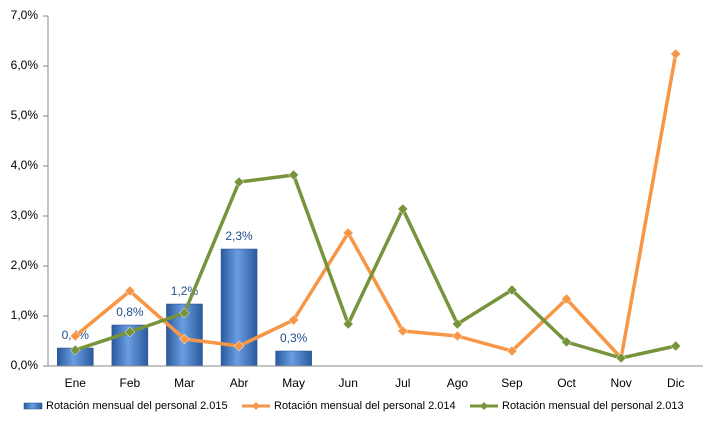 Image resolution: width=713 pixels, height=425 pixels. I want to click on legend-swatch, so click(33, 406).